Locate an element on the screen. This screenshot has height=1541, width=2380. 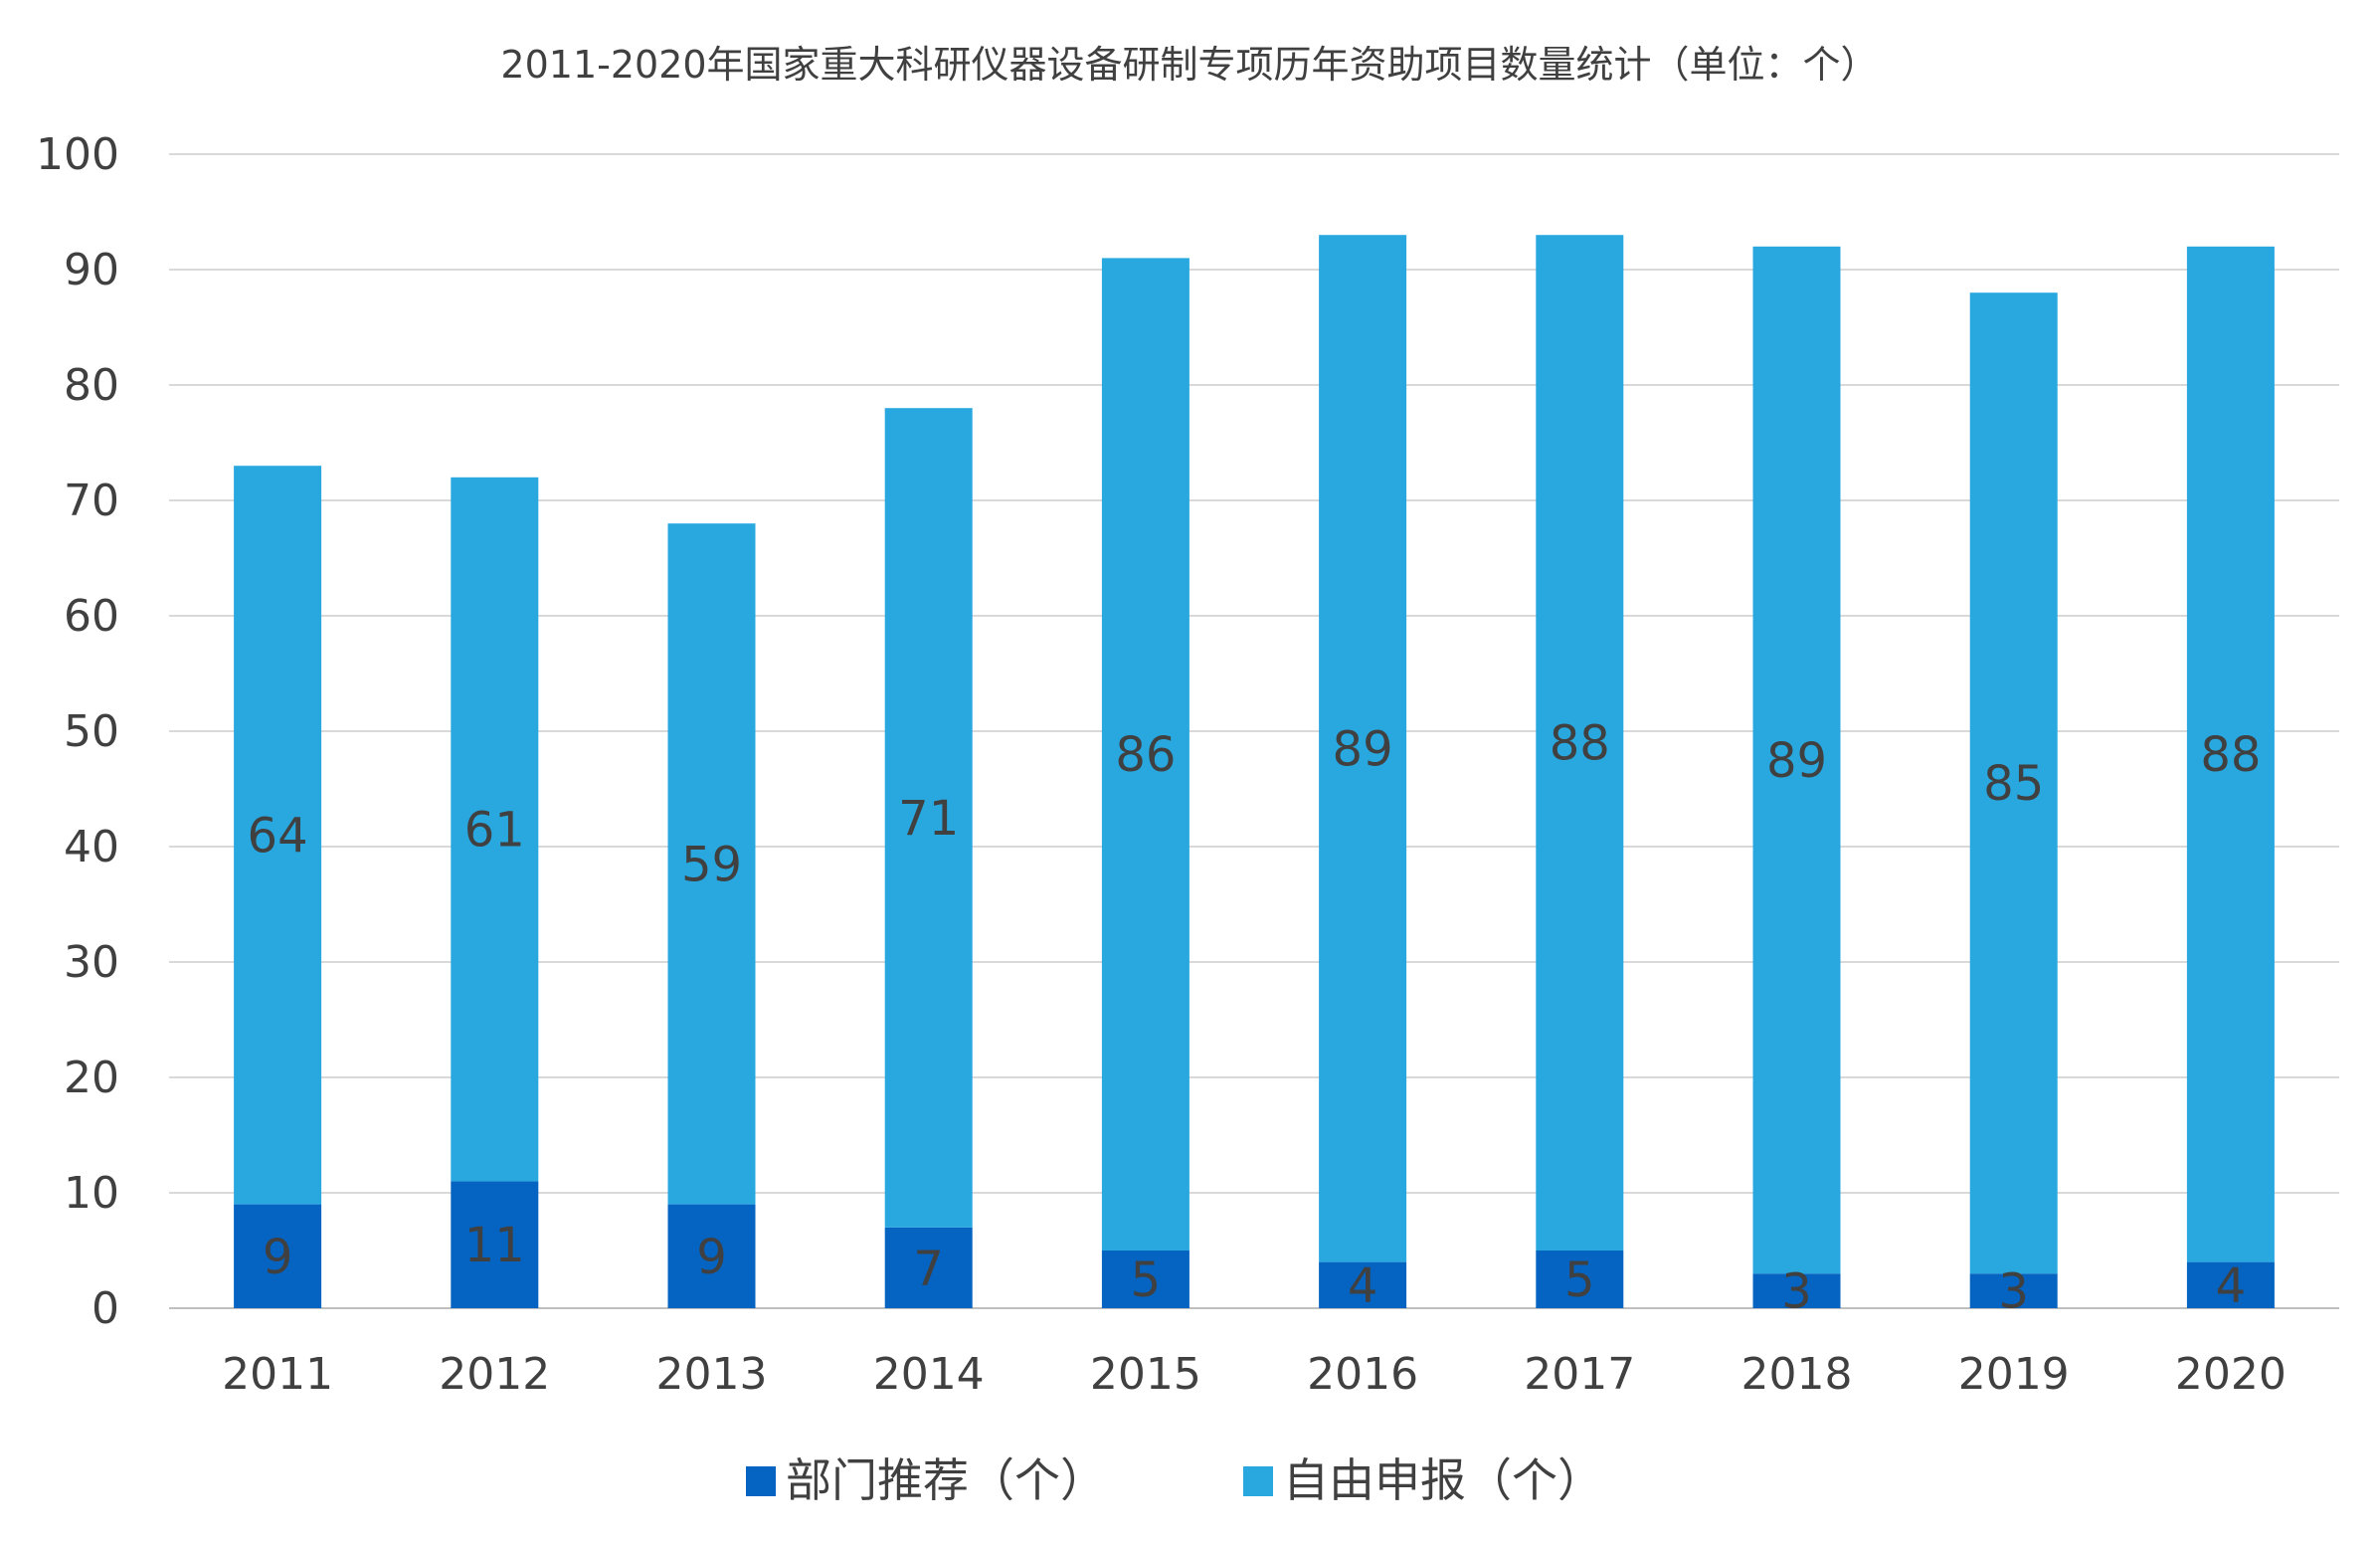
data-label: 11 is located at coordinates (494, 1245).